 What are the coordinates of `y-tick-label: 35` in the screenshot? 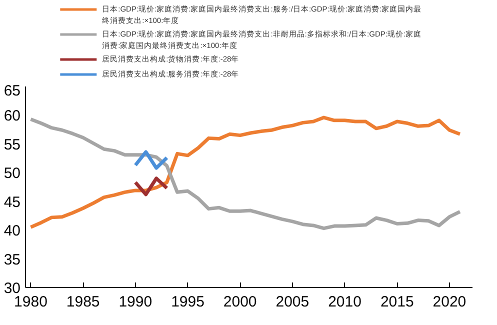 It's located at (12, 259).